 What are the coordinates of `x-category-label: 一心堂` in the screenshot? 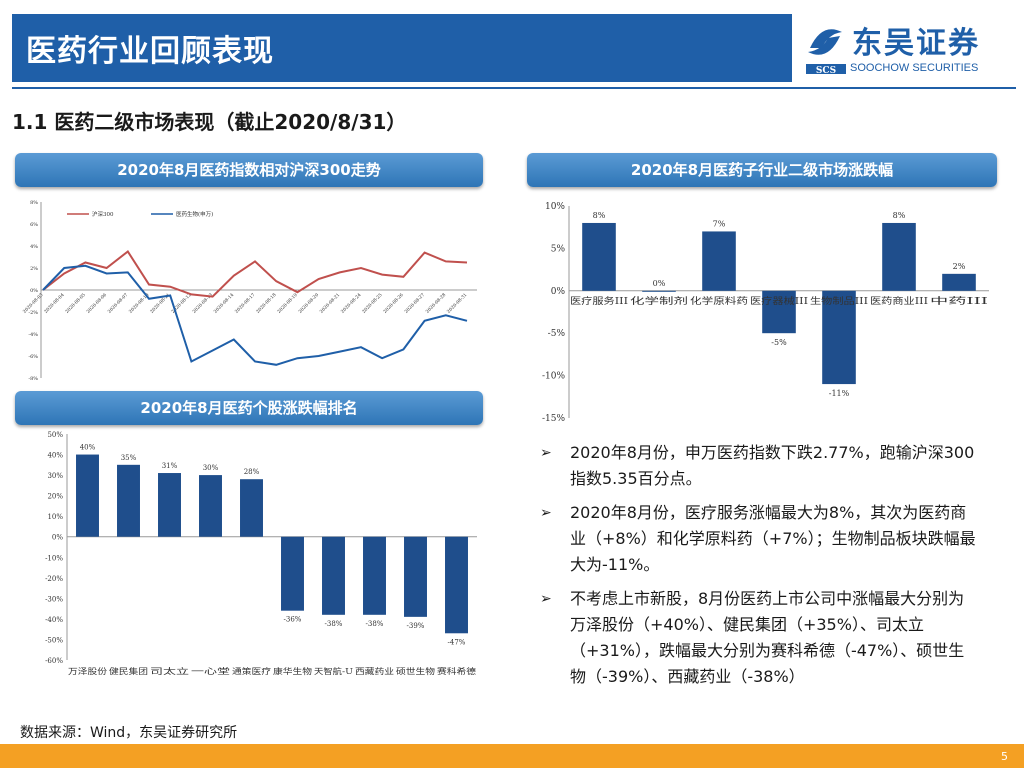 It's located at (210, 671).